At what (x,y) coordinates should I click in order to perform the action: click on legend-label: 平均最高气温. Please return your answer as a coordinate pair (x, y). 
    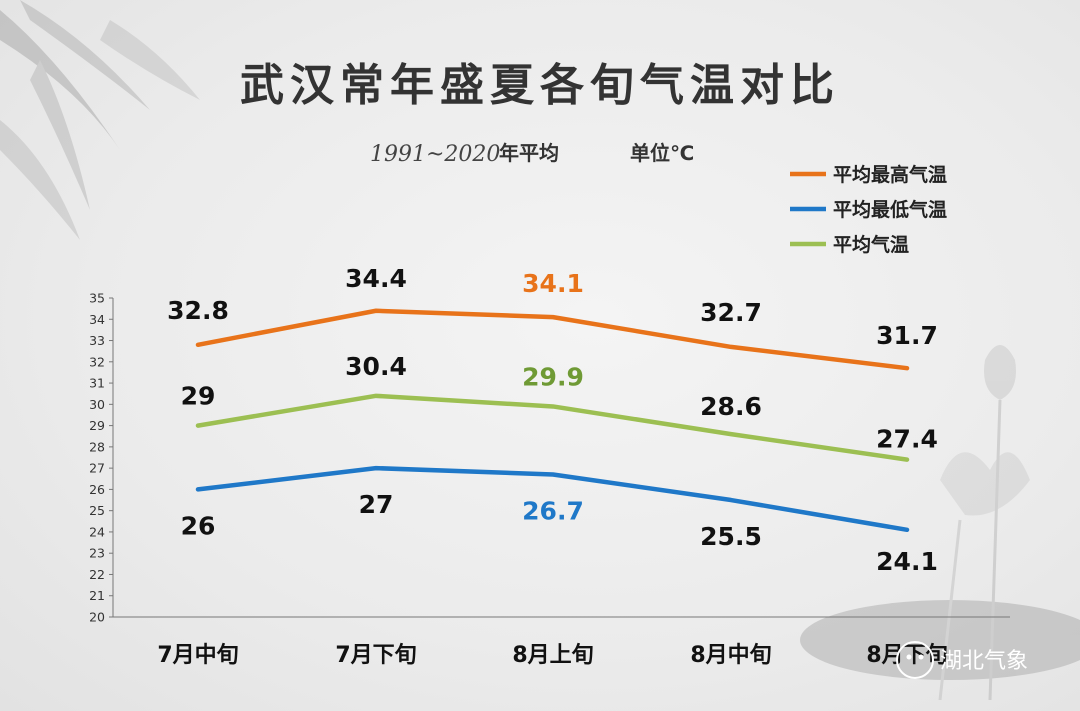
    Looking at the image, I should click on (890, 174).